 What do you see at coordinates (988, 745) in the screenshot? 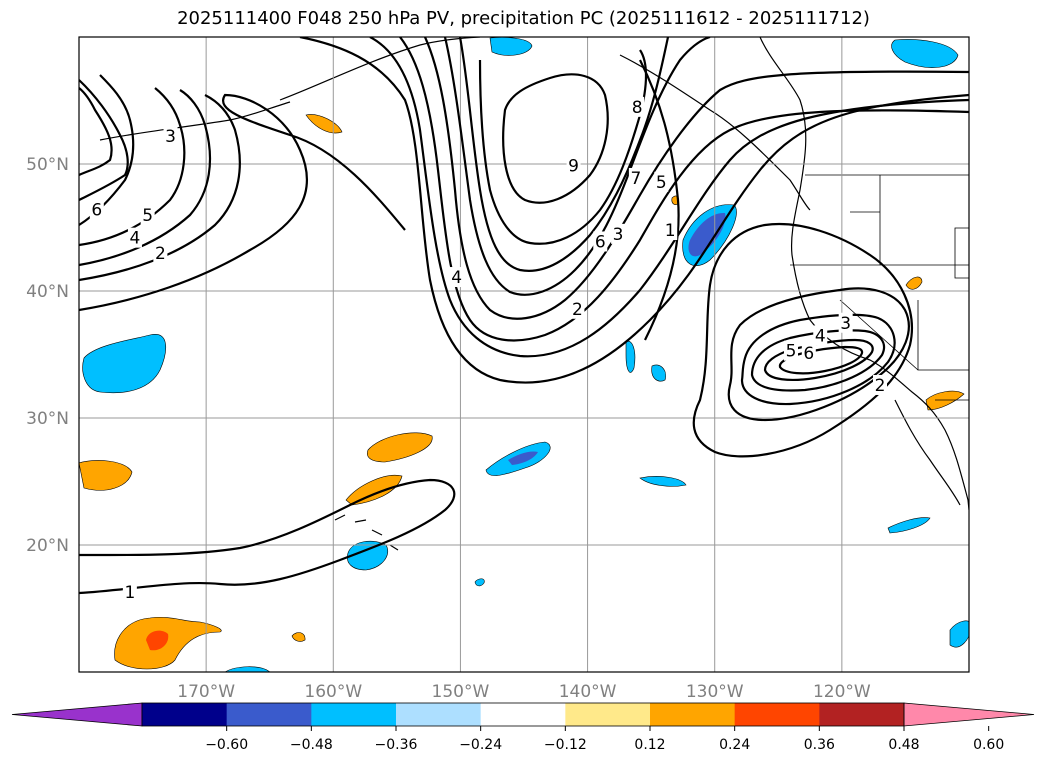
I see `colorbar-tick-label: 0.60` at bounding box center [988, 745].